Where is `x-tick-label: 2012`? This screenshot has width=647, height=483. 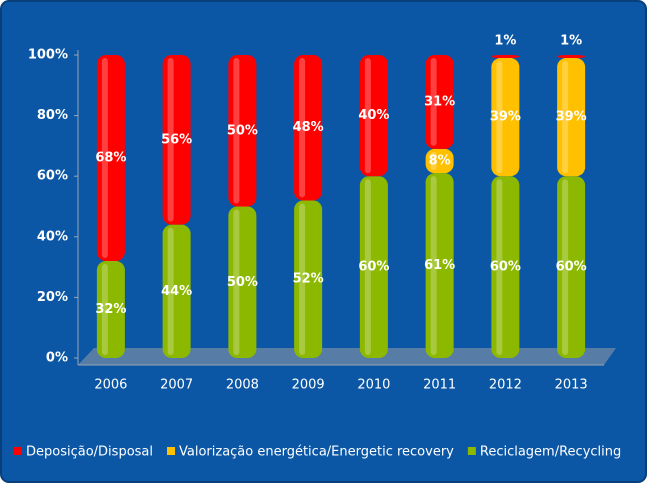 x-tick-label: 2012 is located at coordinates (505, 385).